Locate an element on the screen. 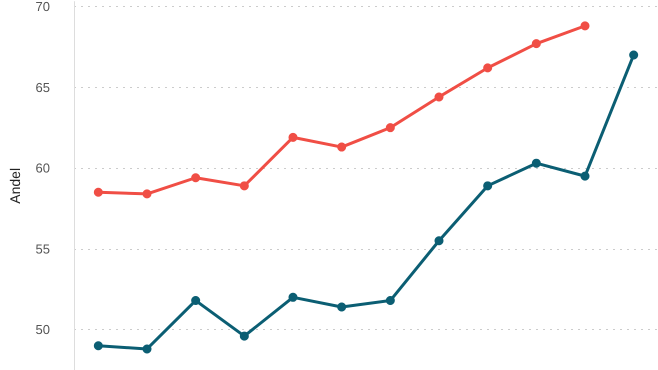 This screenshot has height=370, width=658. y-tick-label: 60 is located at coordinates (43, 168).